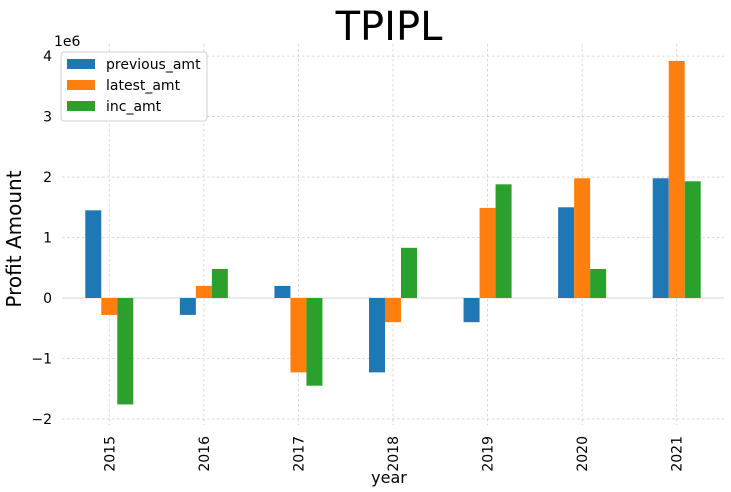 The image size is (731, 492). Describe the element at coordinates (489, 454) in the screenshot. I see `x-tick-label: 2019` at that location.